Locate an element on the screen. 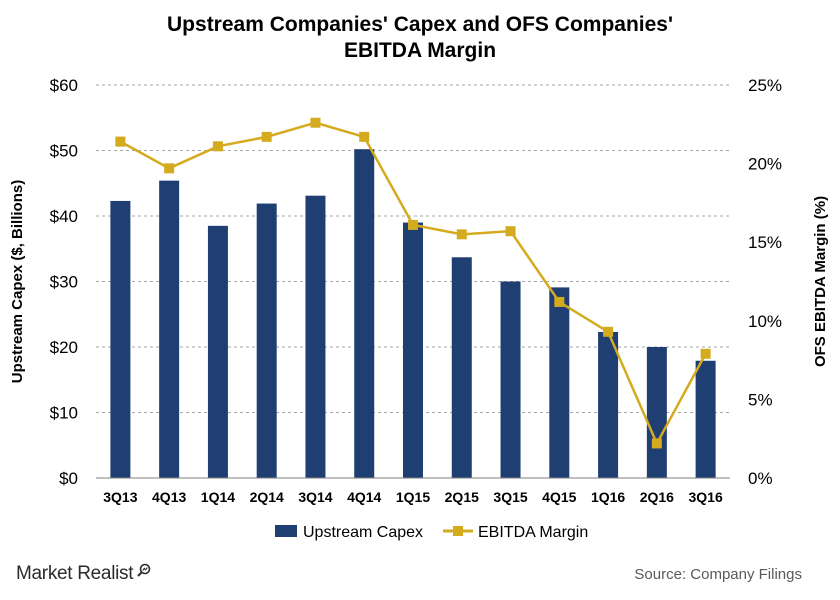 This screenshot has height=600, width=840. source-note: Source: Company Filings is located at coordinates (718, 574).